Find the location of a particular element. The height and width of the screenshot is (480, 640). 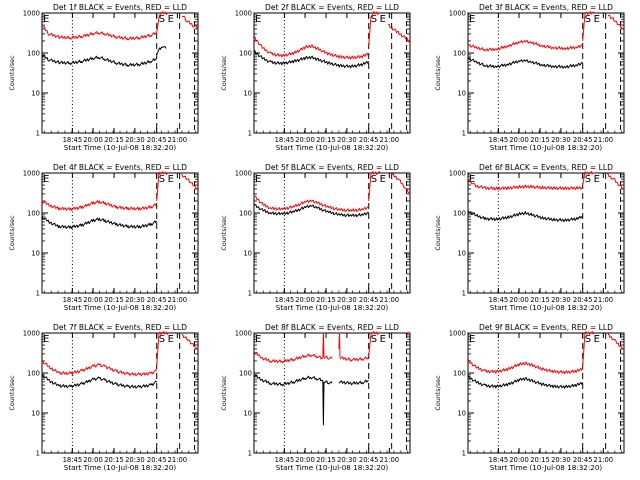

panel-title: Det 7f BLACK = Events, RED = LLD is located at coordinates (120, 327).